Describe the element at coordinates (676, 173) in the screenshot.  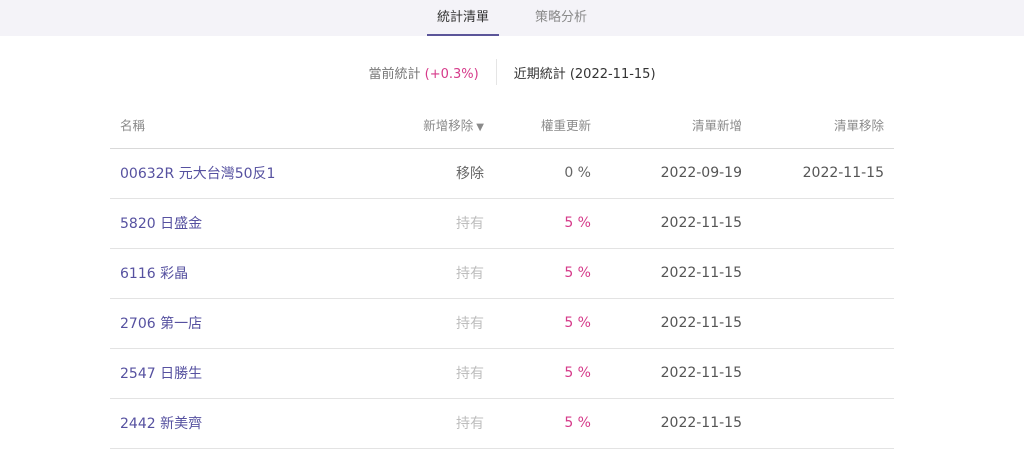
I see `added-date-cell: 2022-09-19` at that location.